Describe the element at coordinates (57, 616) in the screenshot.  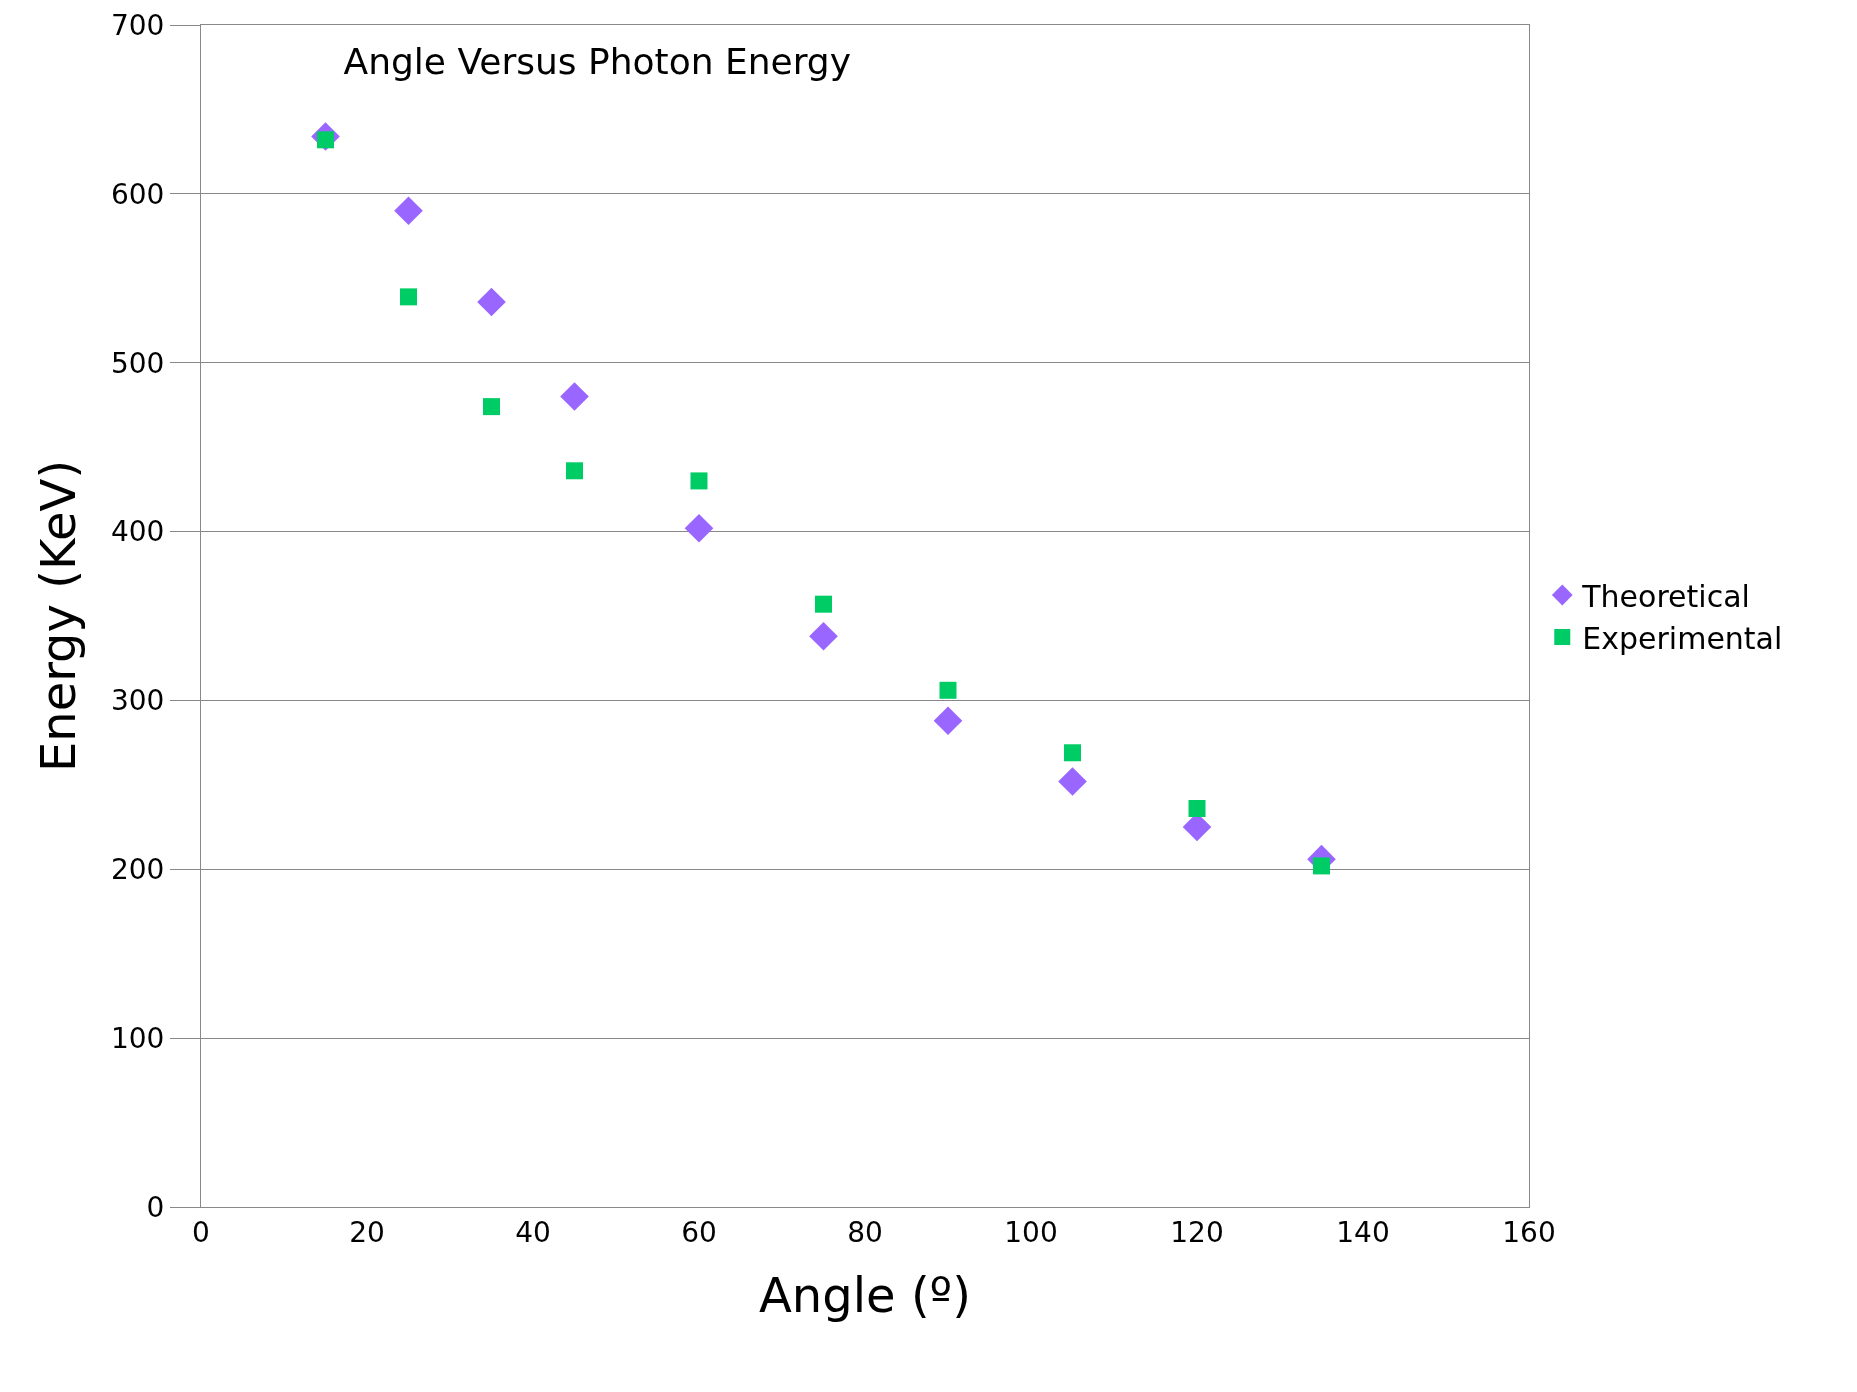
I see `y-axis-title: Energy (KeV)` at that location.